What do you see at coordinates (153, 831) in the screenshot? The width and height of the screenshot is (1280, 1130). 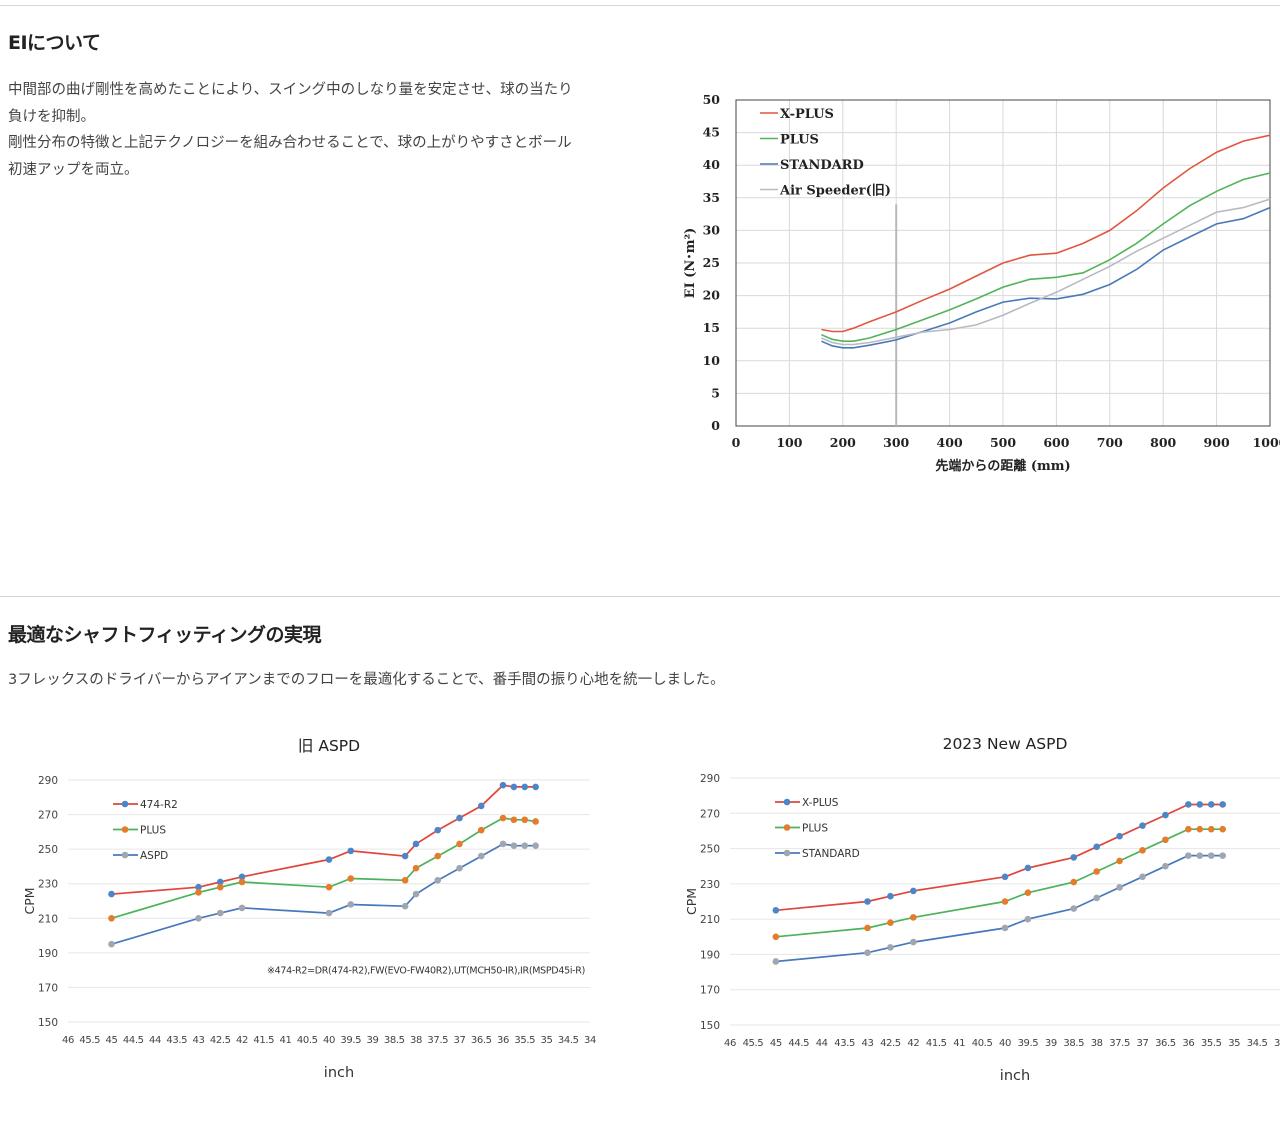 I see `old-legend-label: PLUS` at bounding box center [153, 831].